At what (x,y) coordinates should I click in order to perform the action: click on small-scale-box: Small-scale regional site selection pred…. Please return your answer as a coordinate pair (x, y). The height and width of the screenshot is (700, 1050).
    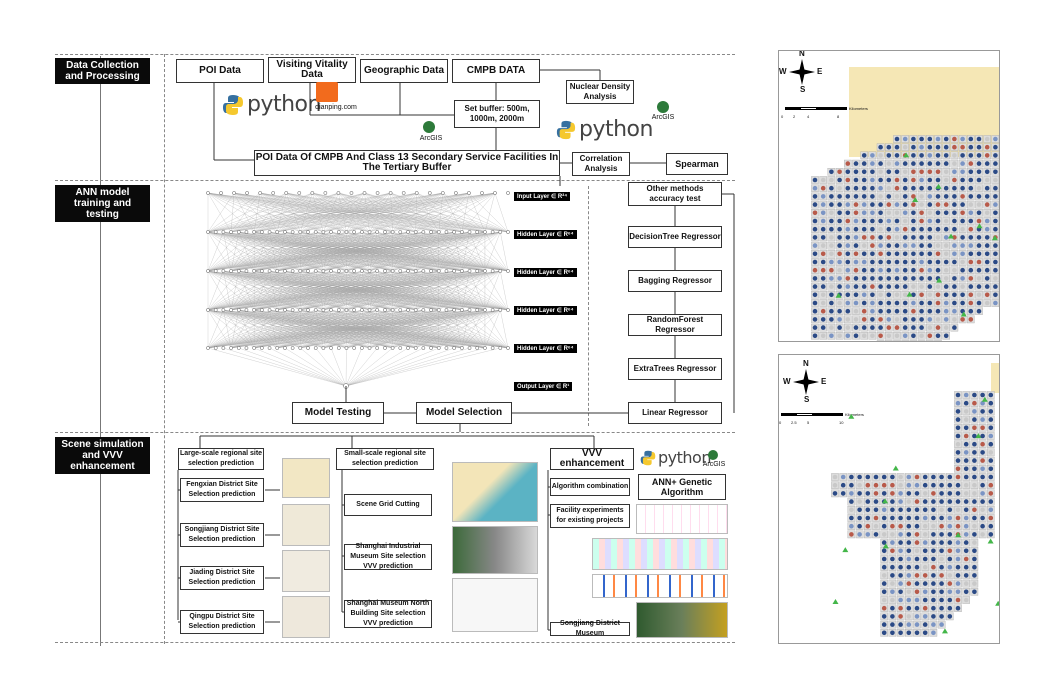
    Looking at the image, I should click on (385, 459).